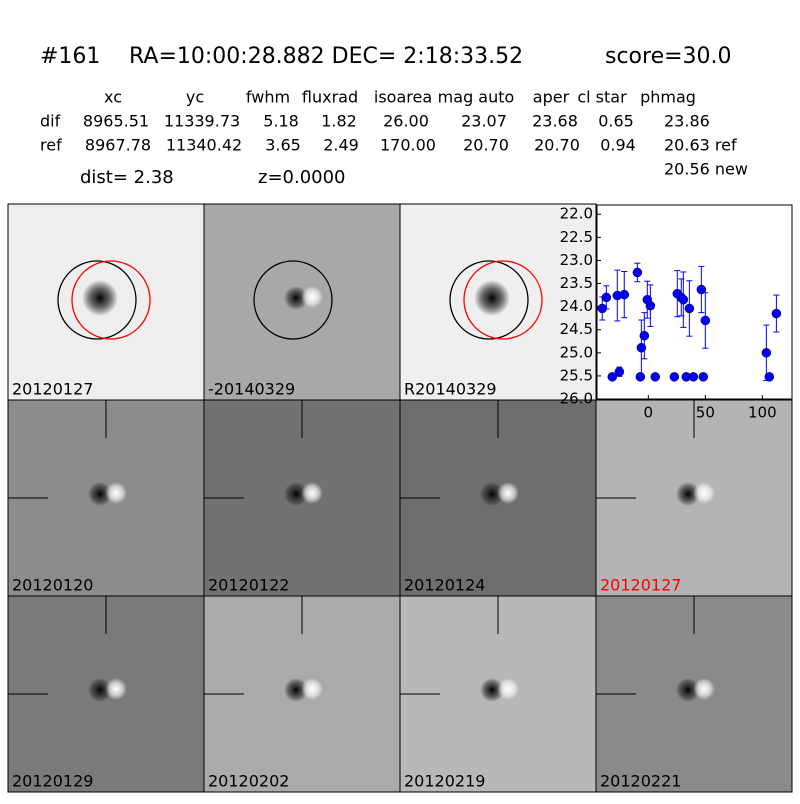 The width and height of the screenshot is (800, 804). Describe the element at coordinates (70, 56) in the screenshot. I see `candidate-id: #161` at that location.